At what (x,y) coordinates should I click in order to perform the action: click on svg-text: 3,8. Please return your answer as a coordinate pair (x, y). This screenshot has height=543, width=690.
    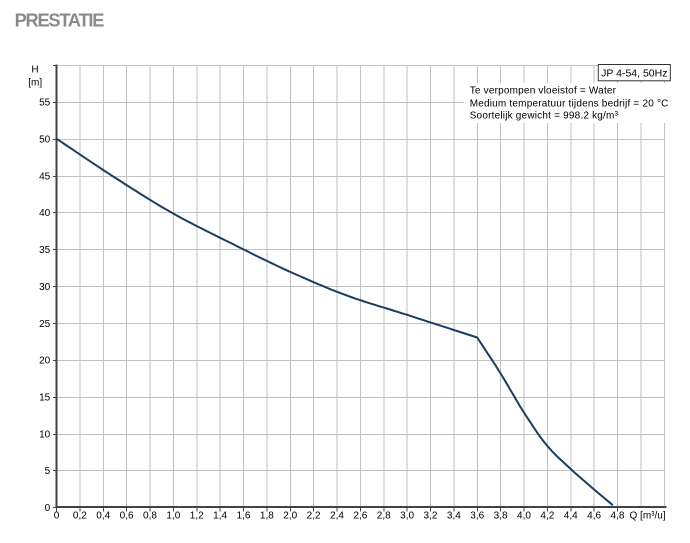
    Looking at the image, I should click on (501, 516).